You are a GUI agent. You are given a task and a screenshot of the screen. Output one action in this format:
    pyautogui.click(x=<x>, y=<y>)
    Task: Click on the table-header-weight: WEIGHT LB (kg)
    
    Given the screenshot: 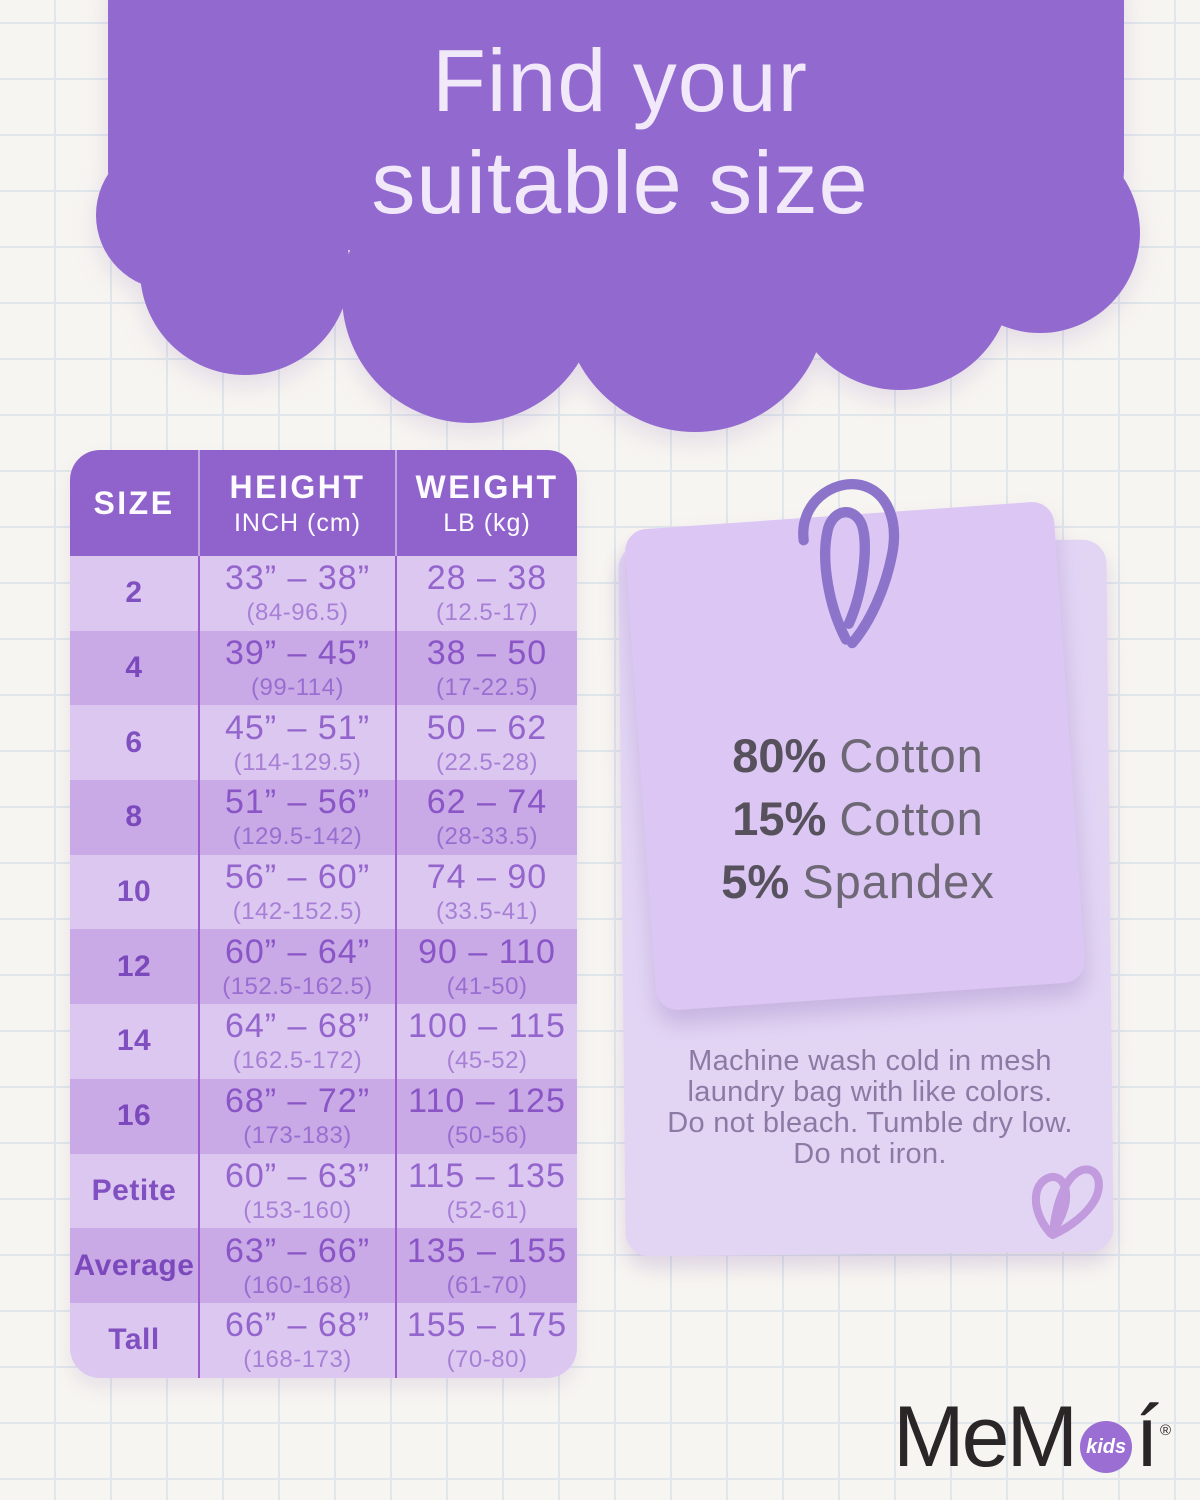 What is the action you would take?
    pyautogui.click(x=486, y=503)
    